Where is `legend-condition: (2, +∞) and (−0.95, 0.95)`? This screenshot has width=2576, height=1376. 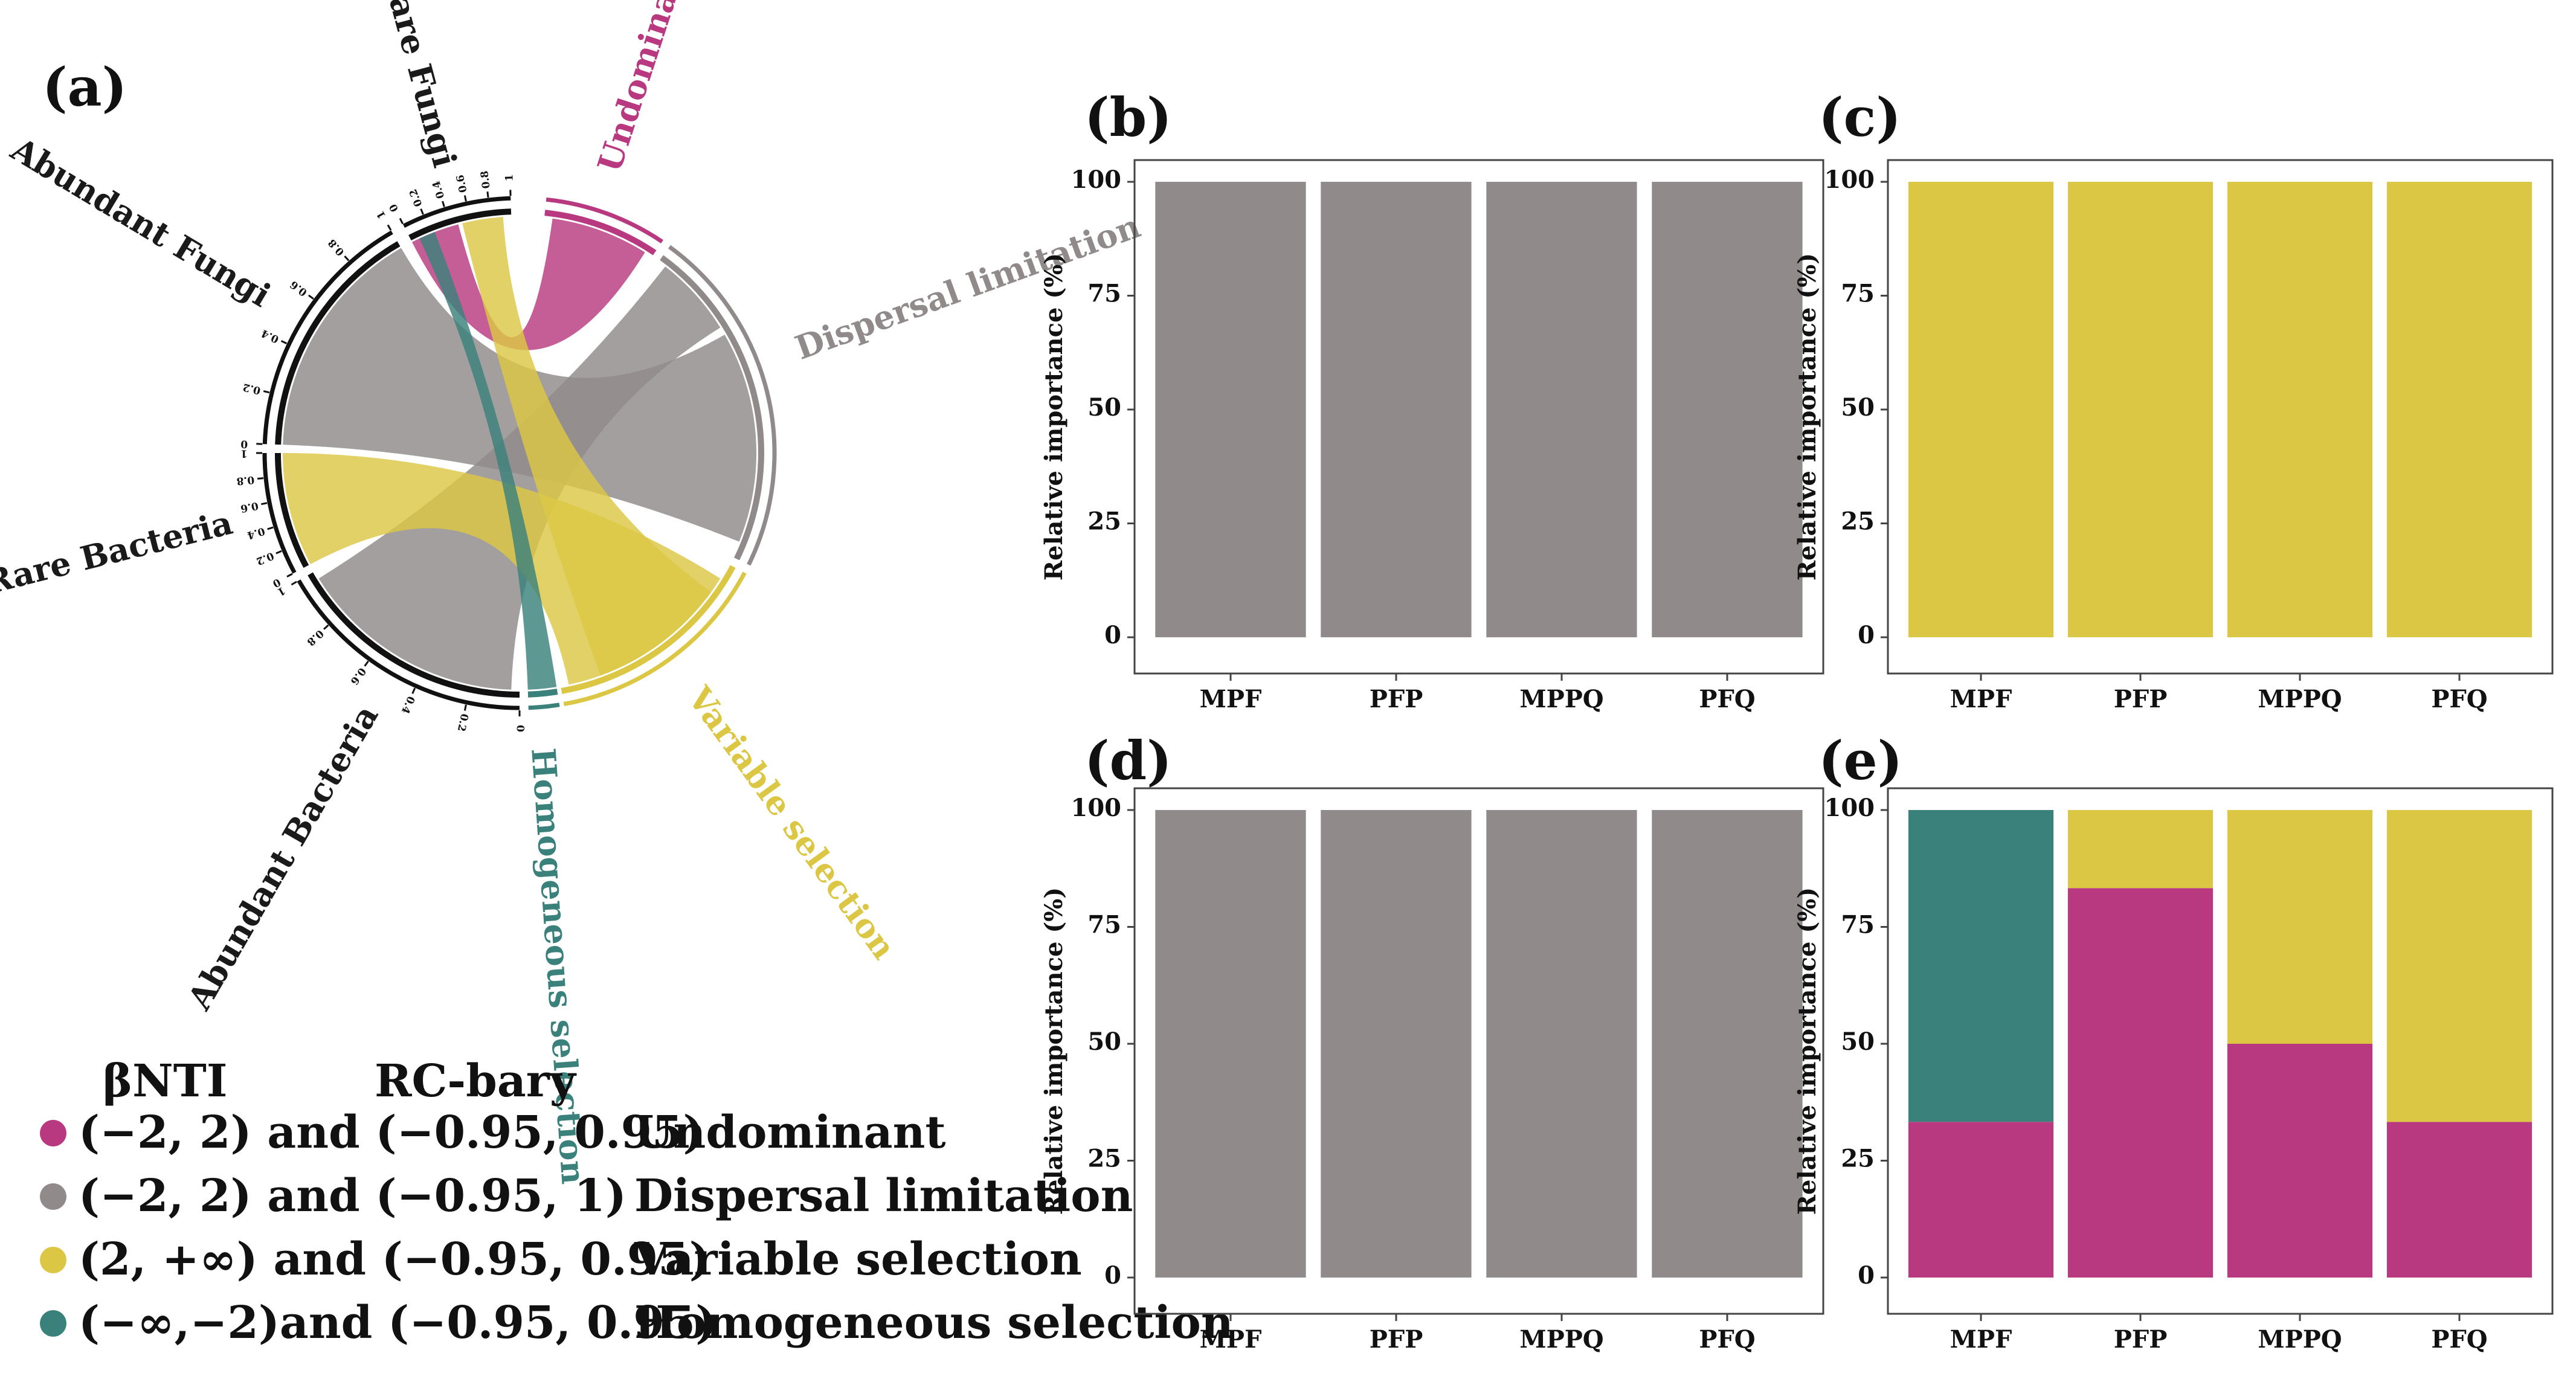
legend-condition: (2, +∞) and (−0.95, 0.95) is located at coordinates (395, 1259).